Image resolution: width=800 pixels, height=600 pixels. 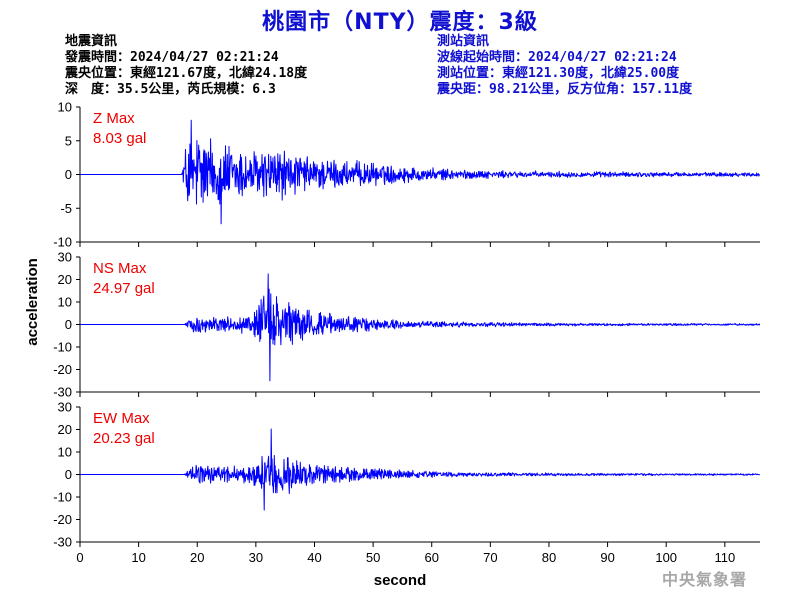 I want to click on z-y-tick-label: -5, so click(x=66, y=208).